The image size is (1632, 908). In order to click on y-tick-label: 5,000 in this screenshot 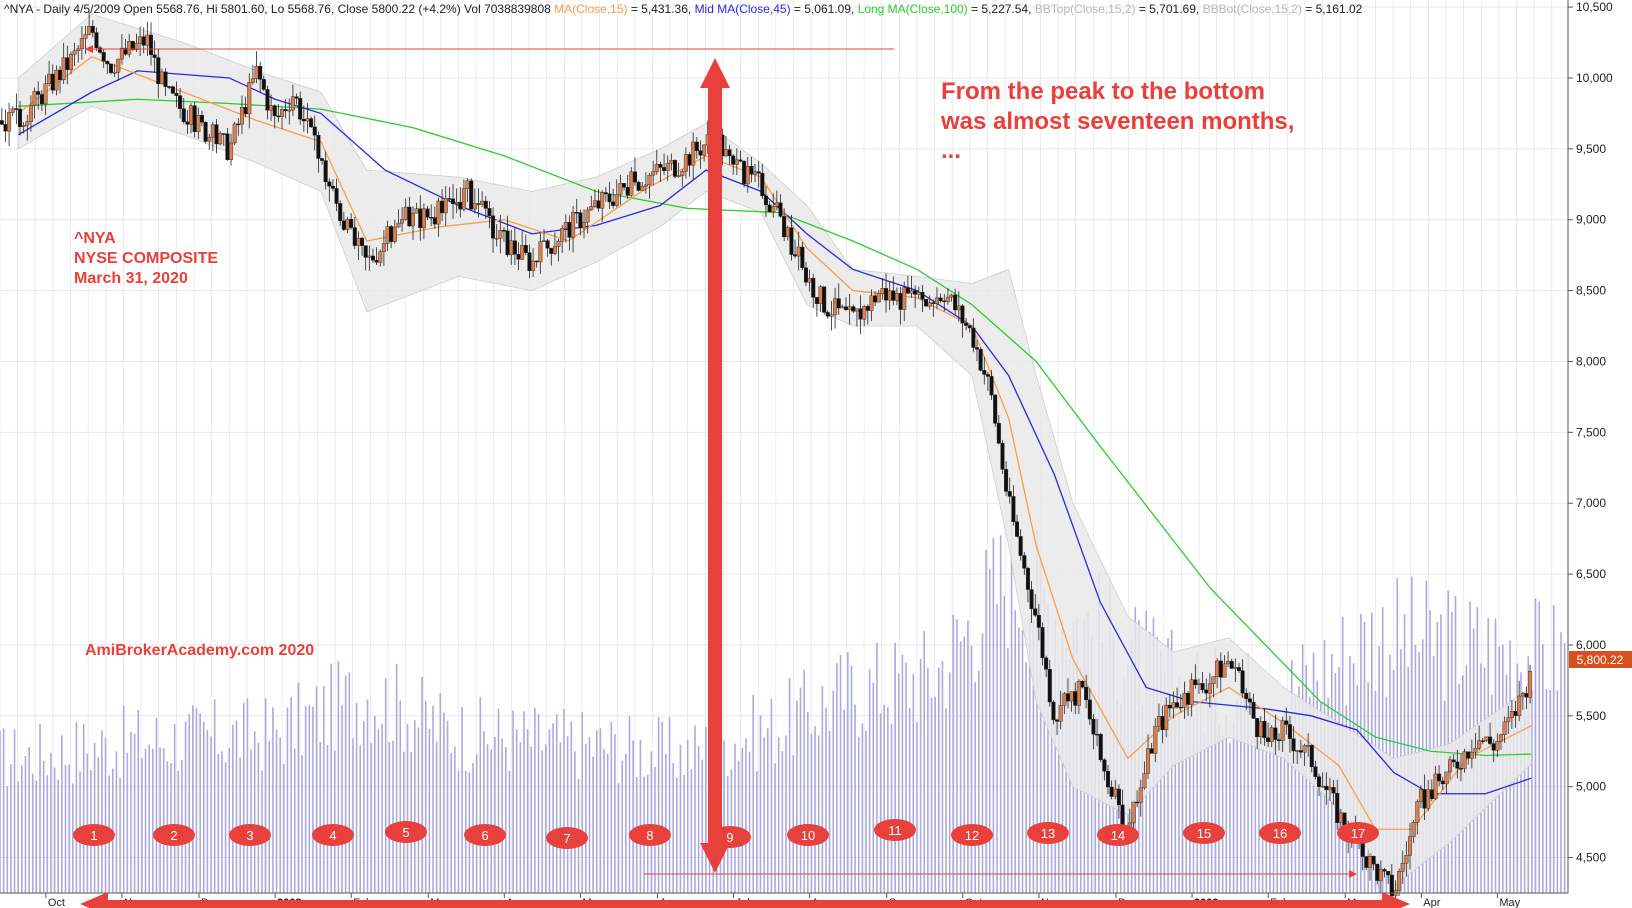, I will do `click(1591, 787)`.